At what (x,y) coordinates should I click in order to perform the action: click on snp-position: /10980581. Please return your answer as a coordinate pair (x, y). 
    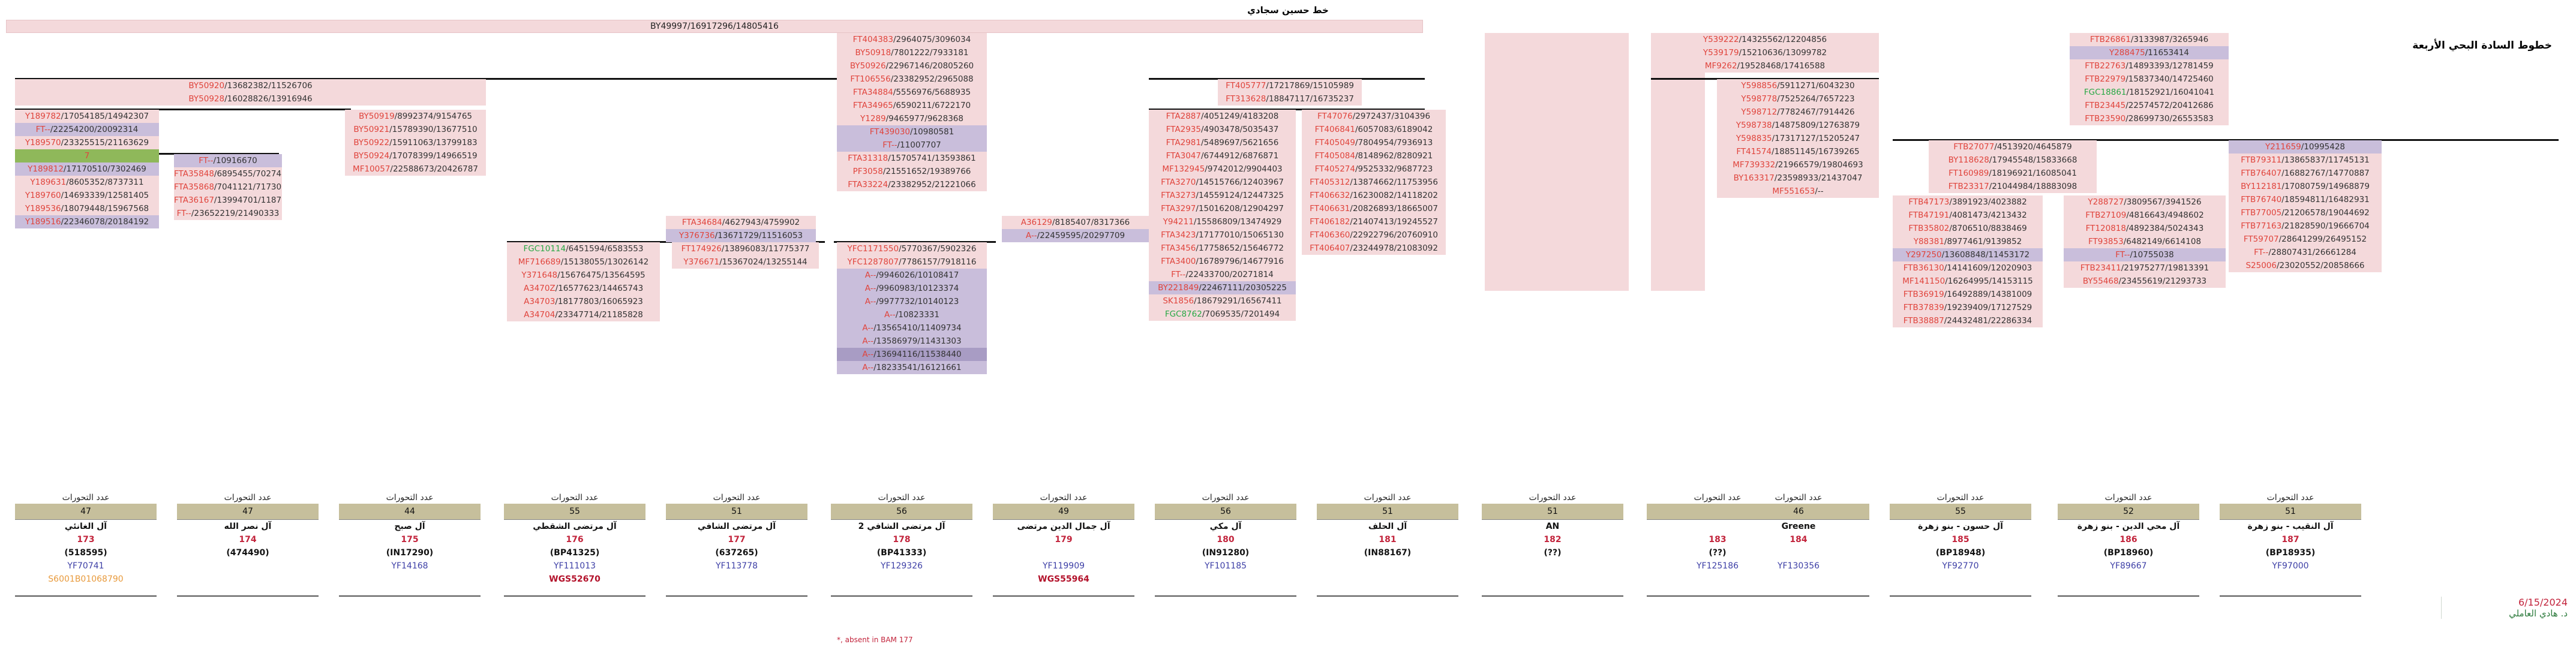
    Looking at the image, I should click on (932, 132).